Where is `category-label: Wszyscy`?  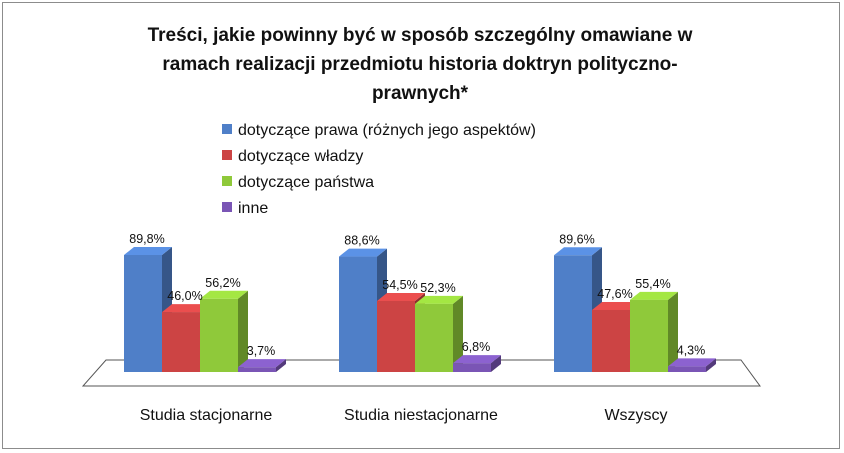
category-label: Wszyscy is located at coordinates (635, 415).